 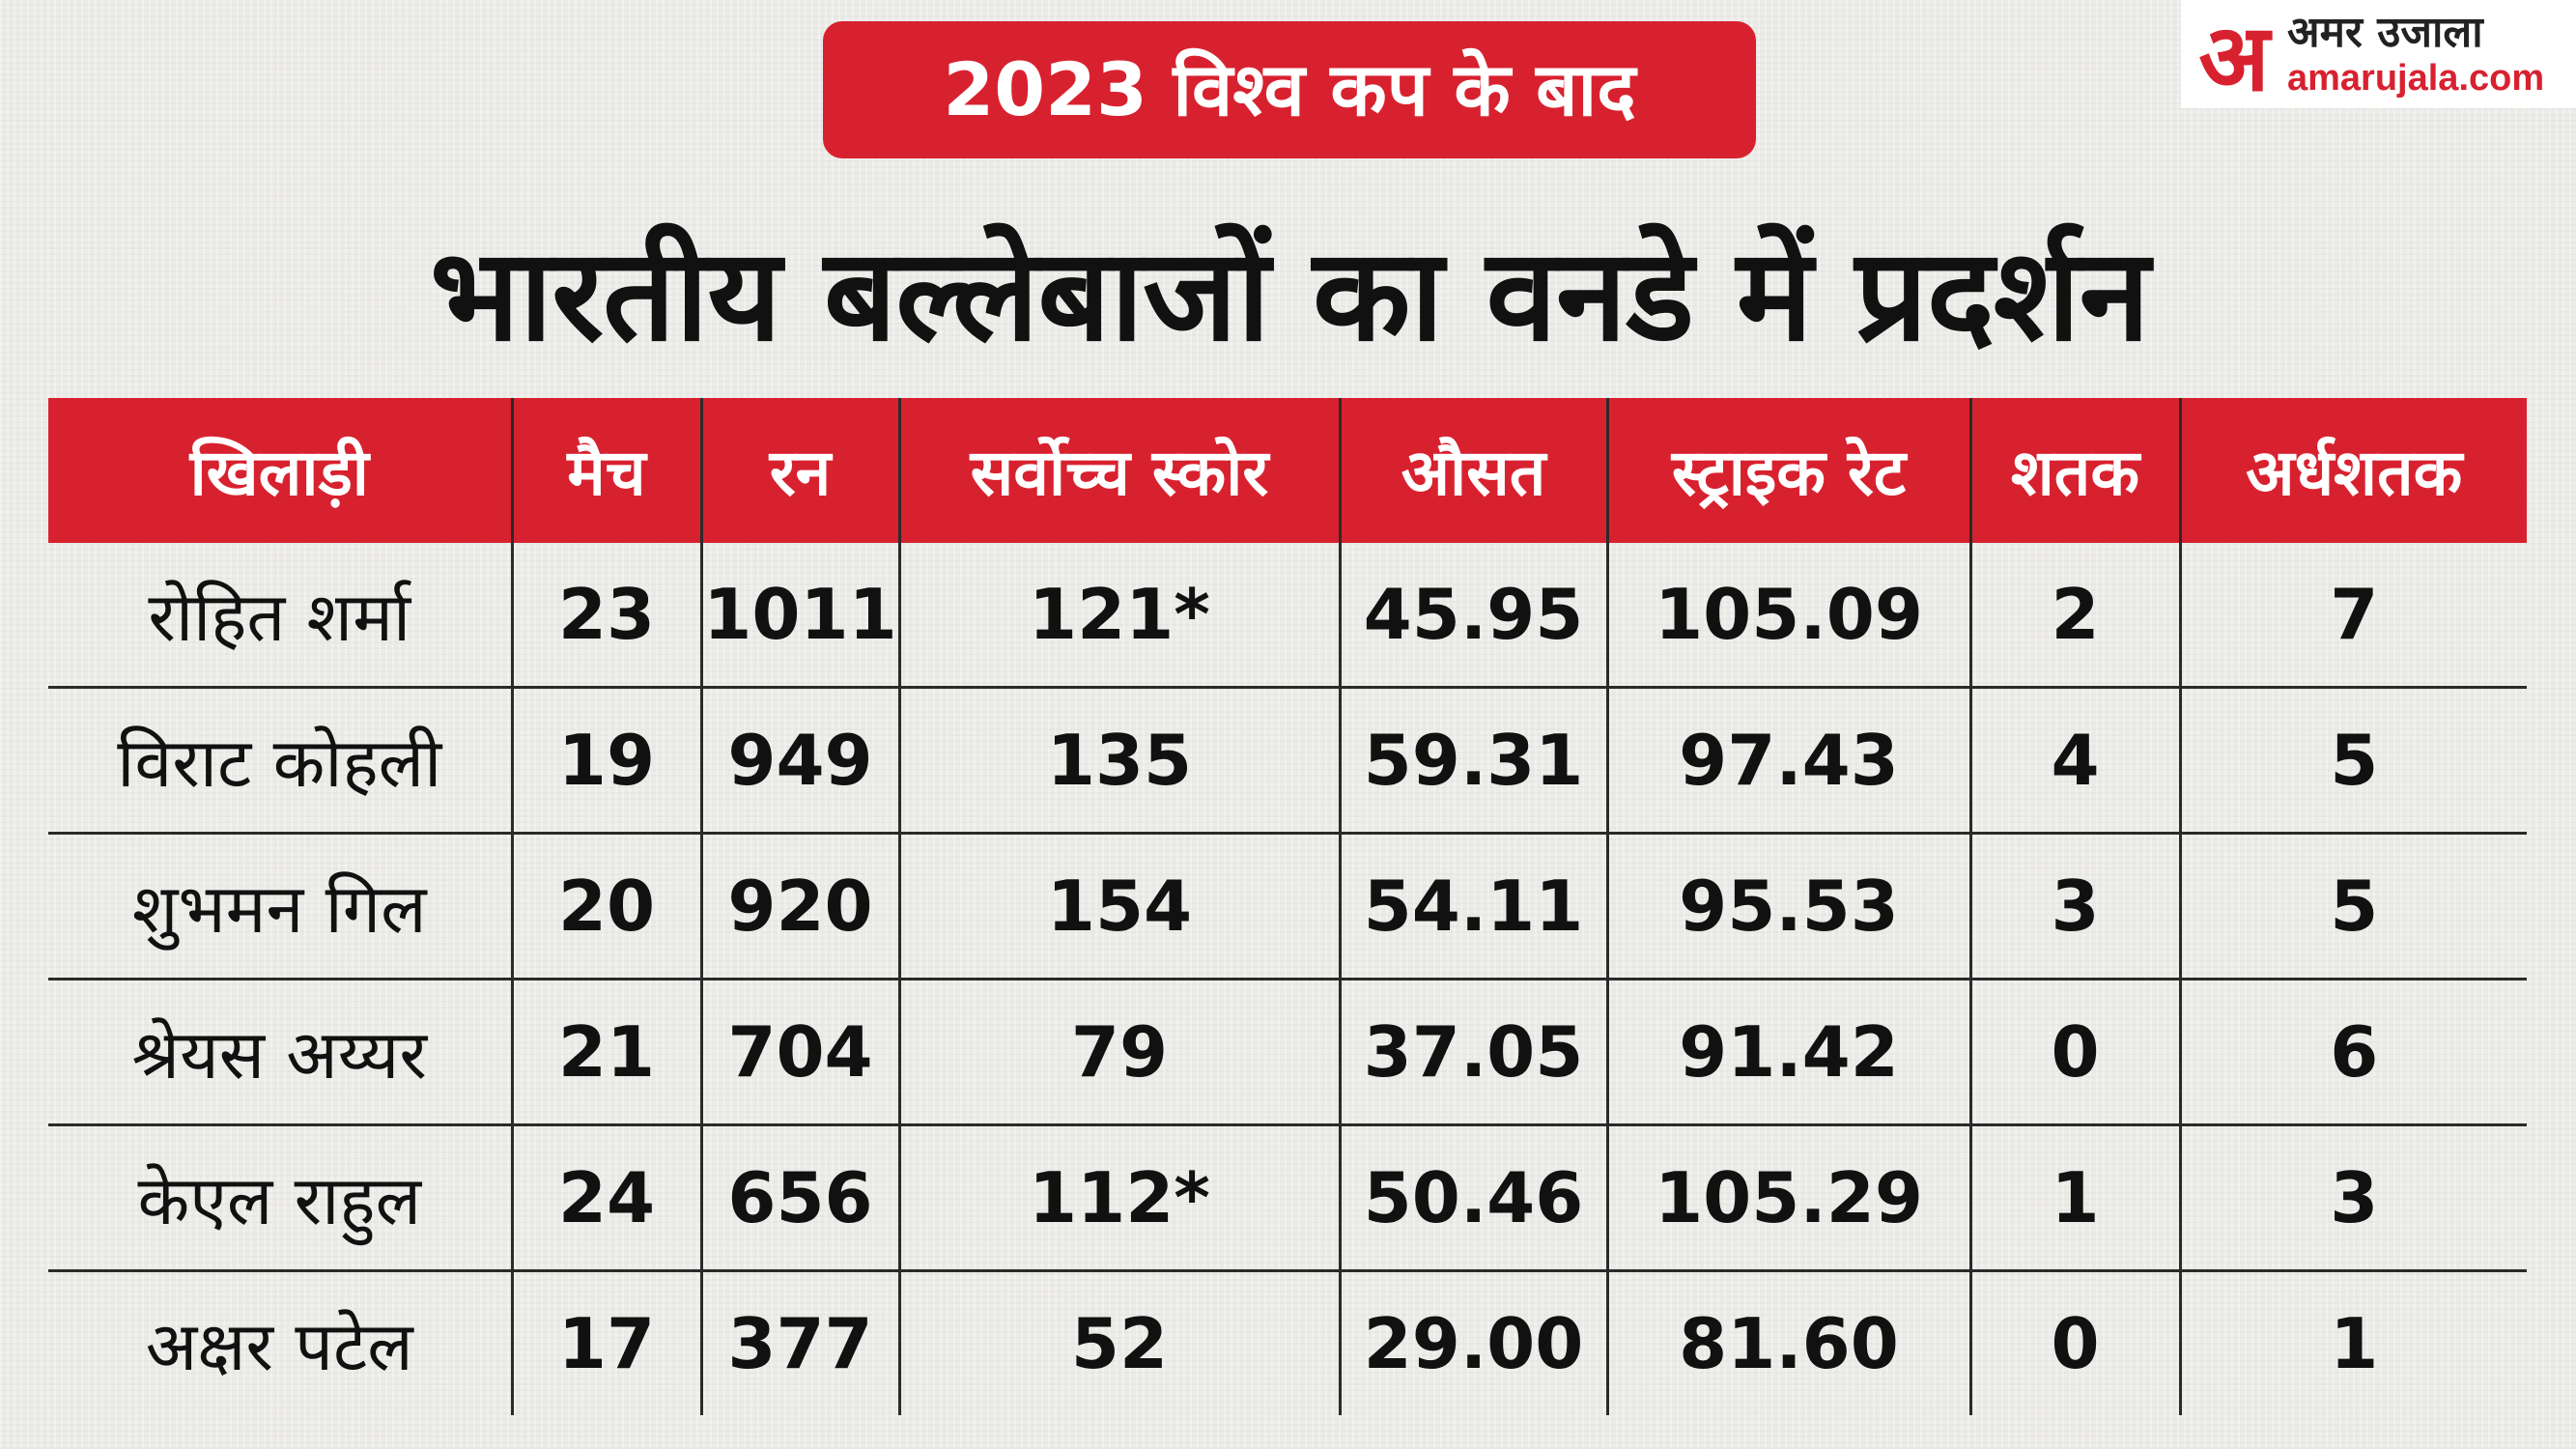 What do you see at coordinates (2074, 1198) in the screenshot?
I see `cell-centuries: 1` at bounding box center [2074, 1198].